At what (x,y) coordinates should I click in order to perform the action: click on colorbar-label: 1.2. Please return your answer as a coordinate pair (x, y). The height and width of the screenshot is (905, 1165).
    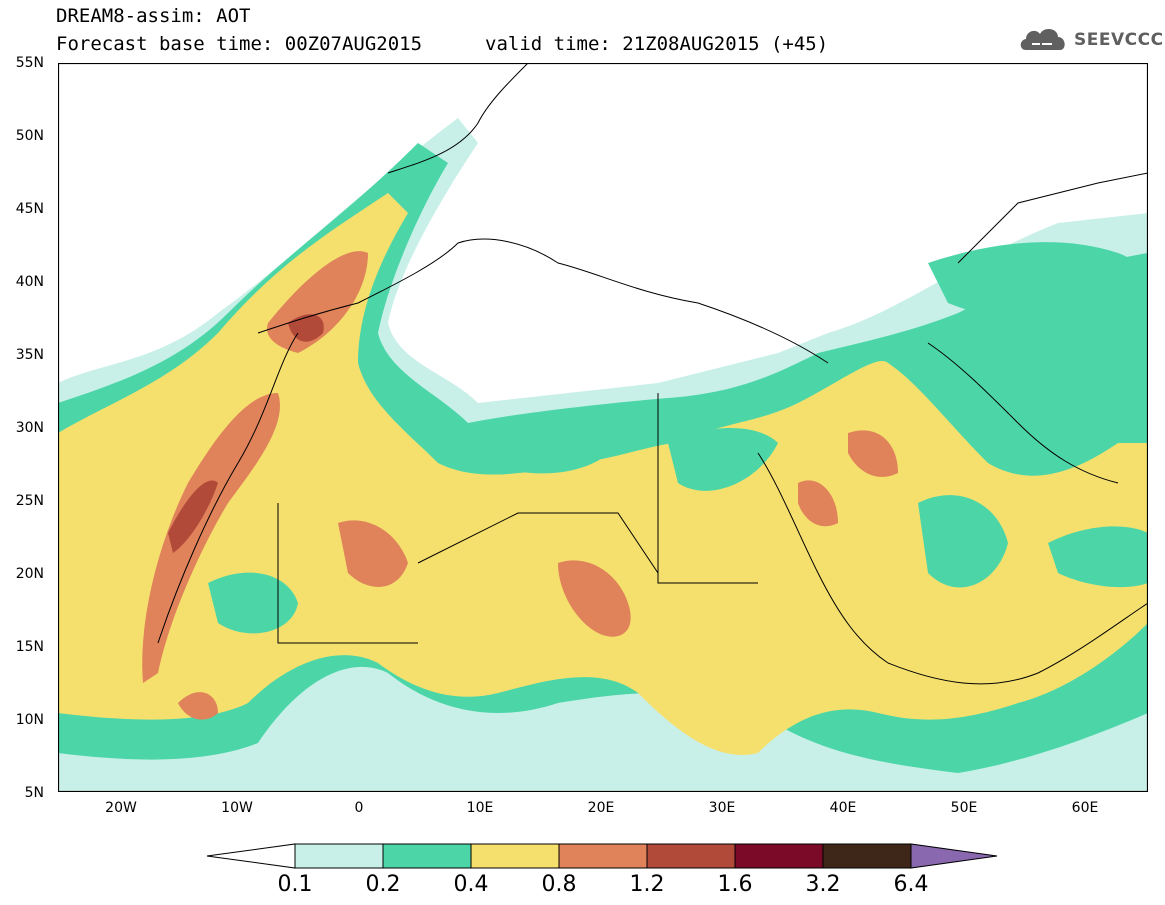
    Looking at the image, I should click on (647, 884).